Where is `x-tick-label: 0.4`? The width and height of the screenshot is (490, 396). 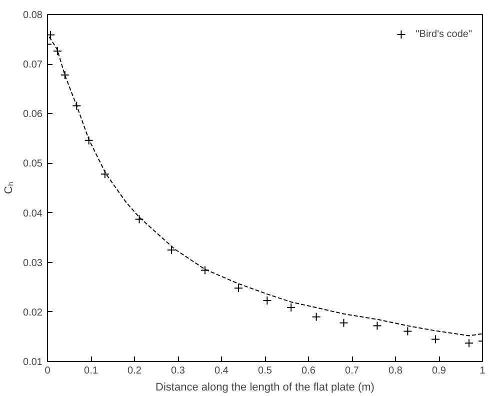 x-tick-label: 0.4 is located at coordinates (221, 371).